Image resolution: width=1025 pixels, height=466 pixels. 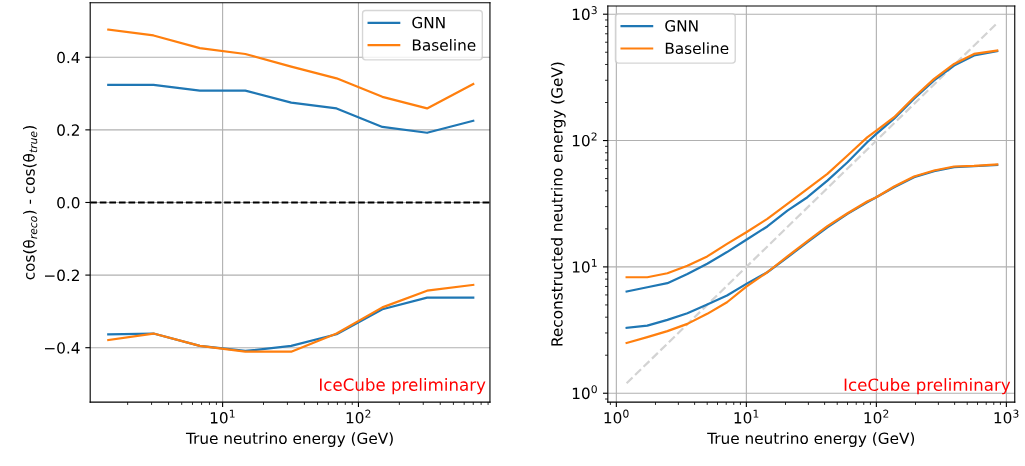 What do you see at coordinates (558, 204) in the screenshot?
I see `y-axis-title: Reconstructed neutrino energy (GeV)` at bounding box center [558, 204].